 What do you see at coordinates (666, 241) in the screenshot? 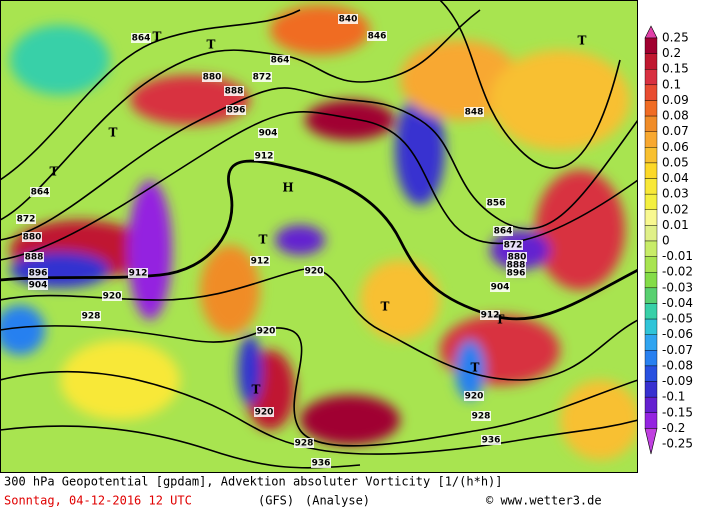
I see `colorbar-label: 0` at bounding box center [666, 241].